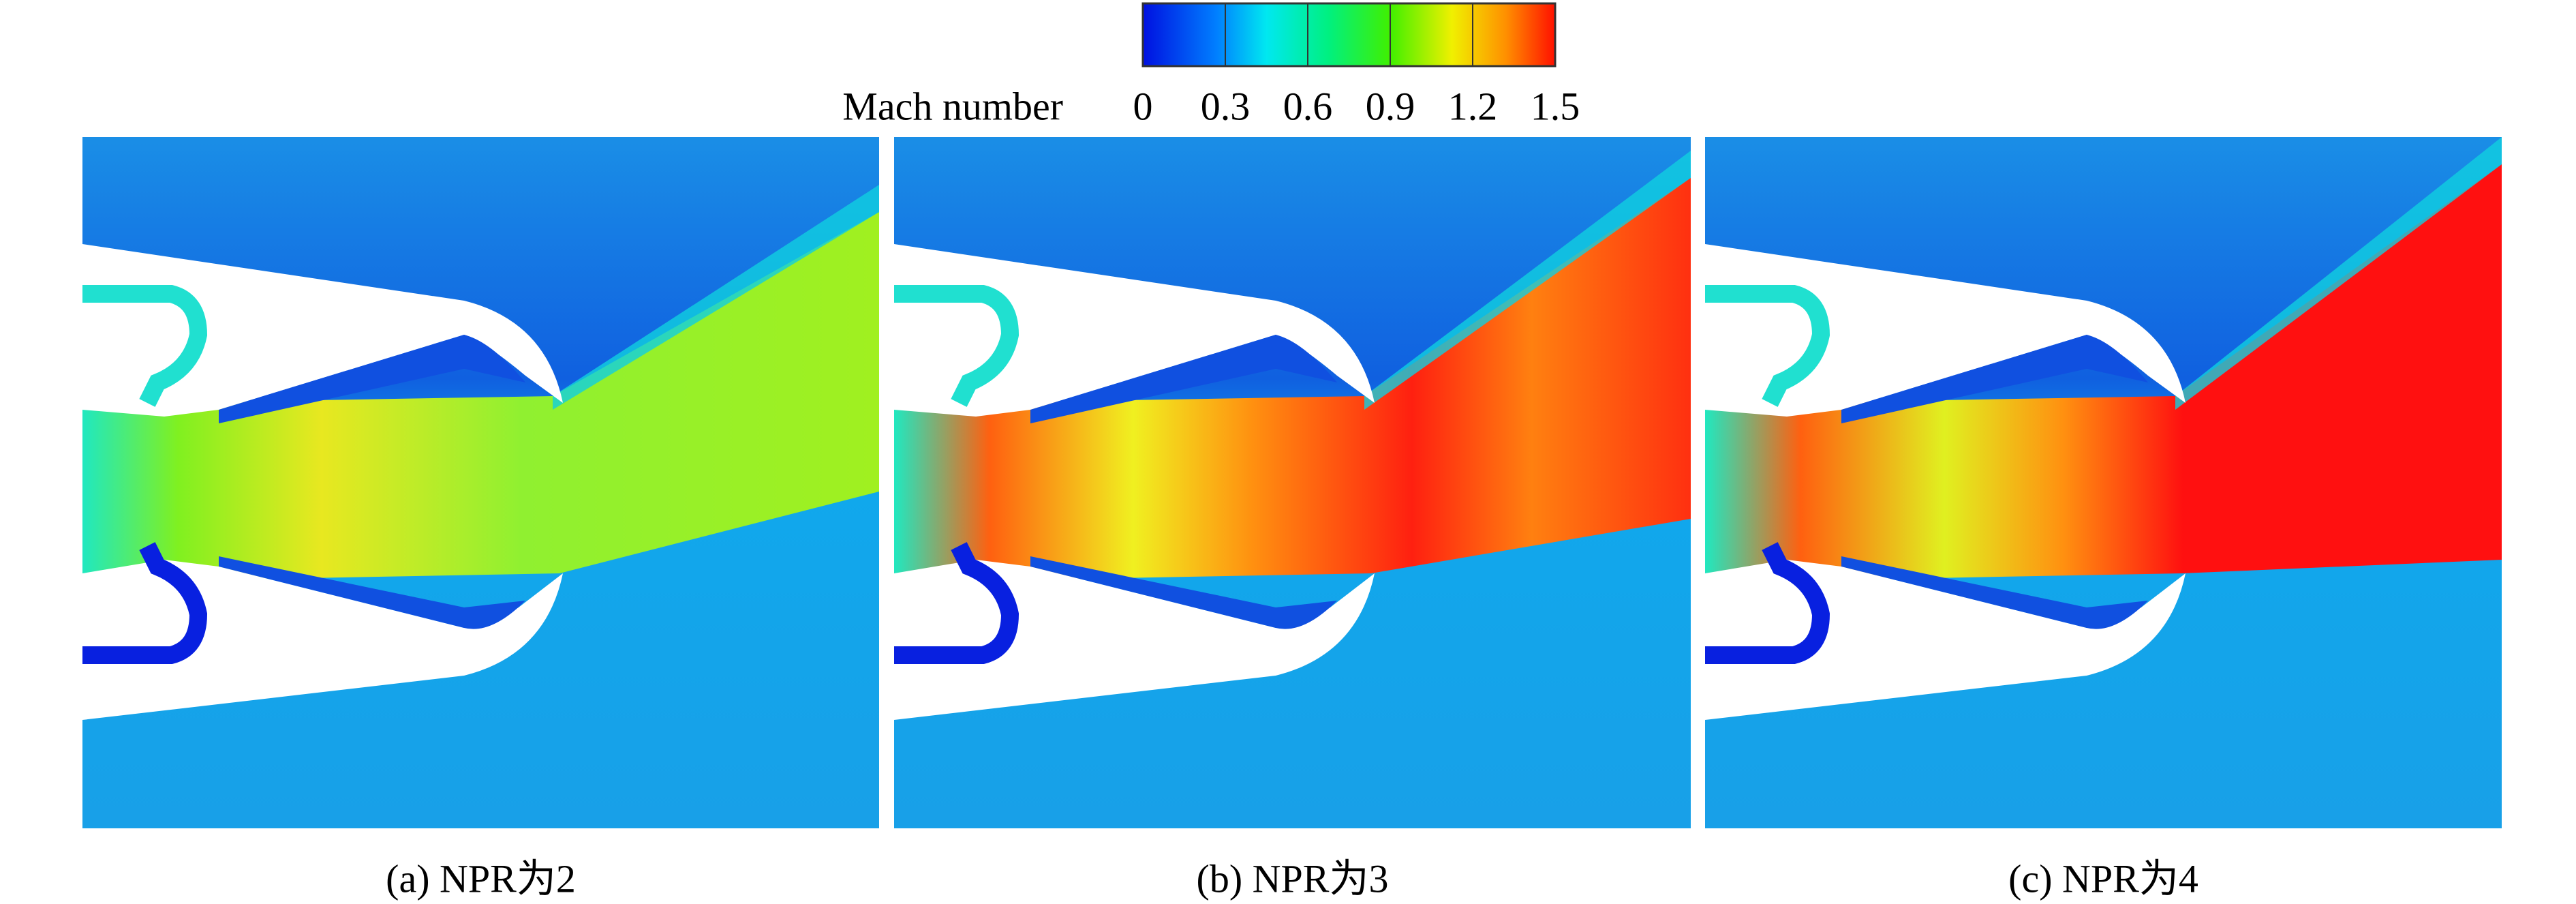 The height and width of the screenshot is (904, 2576). Describe the element at coordinates (1226, 106) in the screenshot. I see `colorbar-tick-label: 0.3` at that location.